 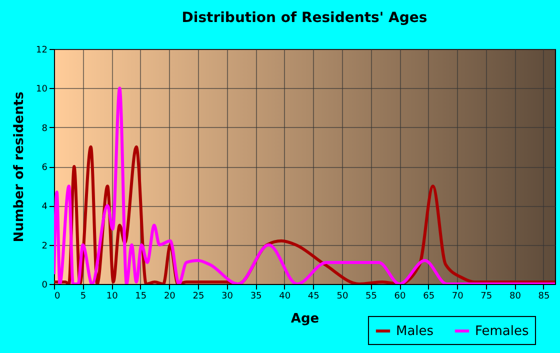 What do you see at coordinates (342, 297) in the screenshot?
I see `x-tick-label: 50` at bounding box center [342, 297].